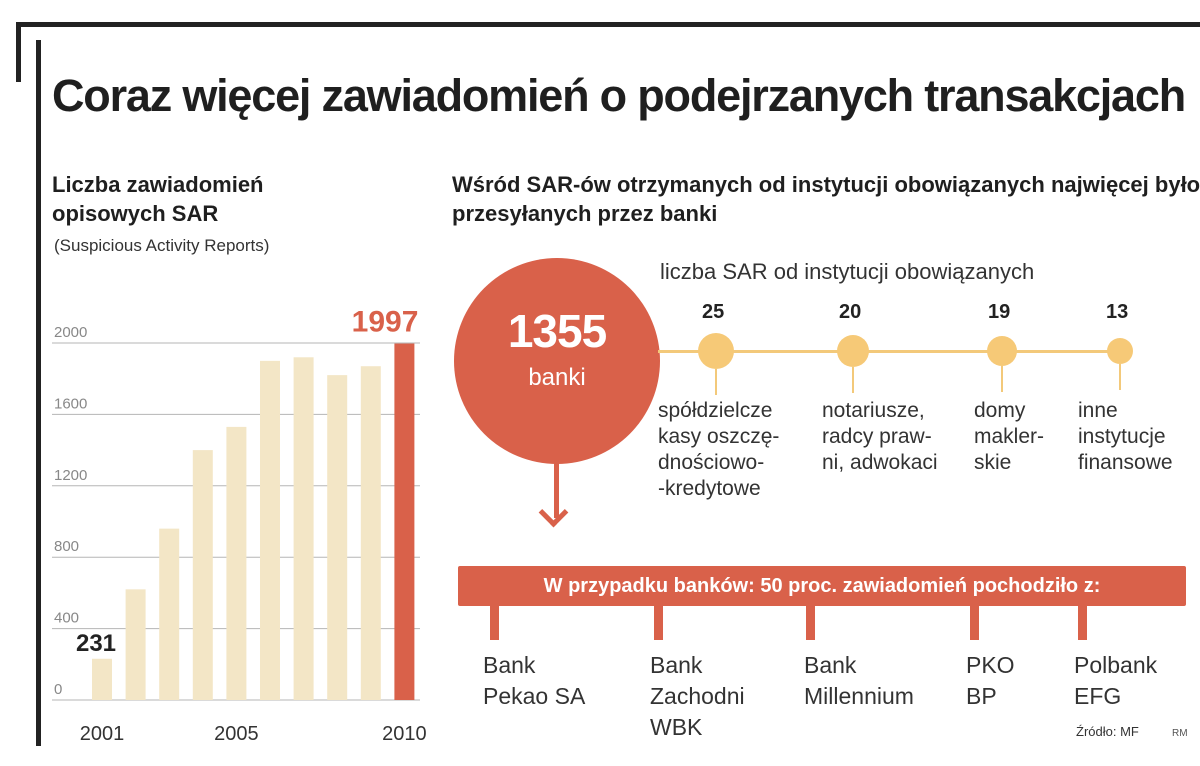  What do you see at coordinates (58, 689) in the screenshot?
I see `y-tick-label: 0` at bounding box center [58, 689].